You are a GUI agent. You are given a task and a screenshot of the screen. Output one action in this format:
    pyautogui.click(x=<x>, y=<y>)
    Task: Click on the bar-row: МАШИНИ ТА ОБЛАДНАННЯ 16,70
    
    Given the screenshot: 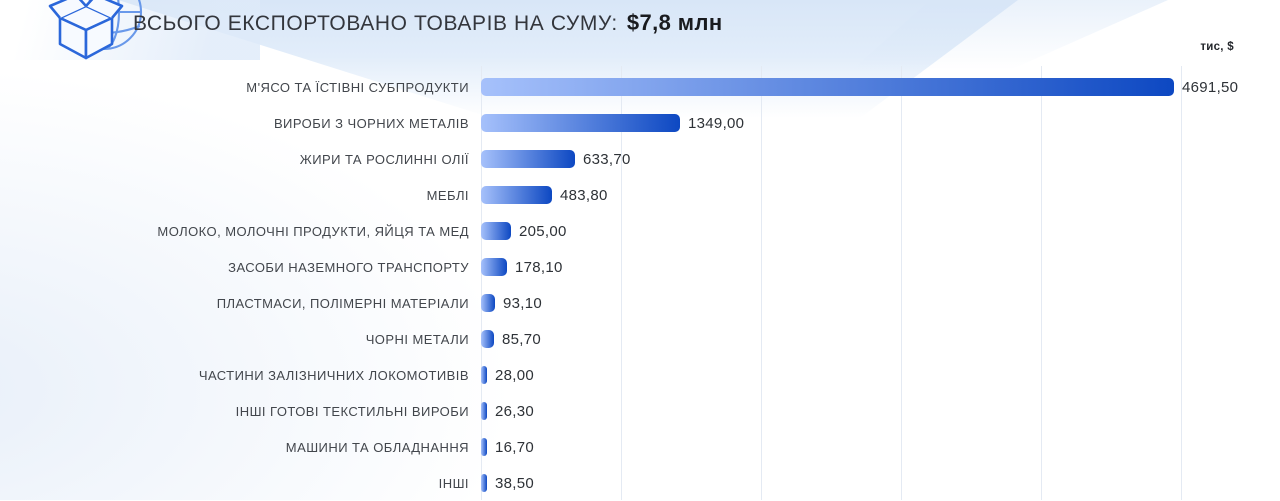 What is the action you would take?
    pyautogui.click(x=640, y=447)
    